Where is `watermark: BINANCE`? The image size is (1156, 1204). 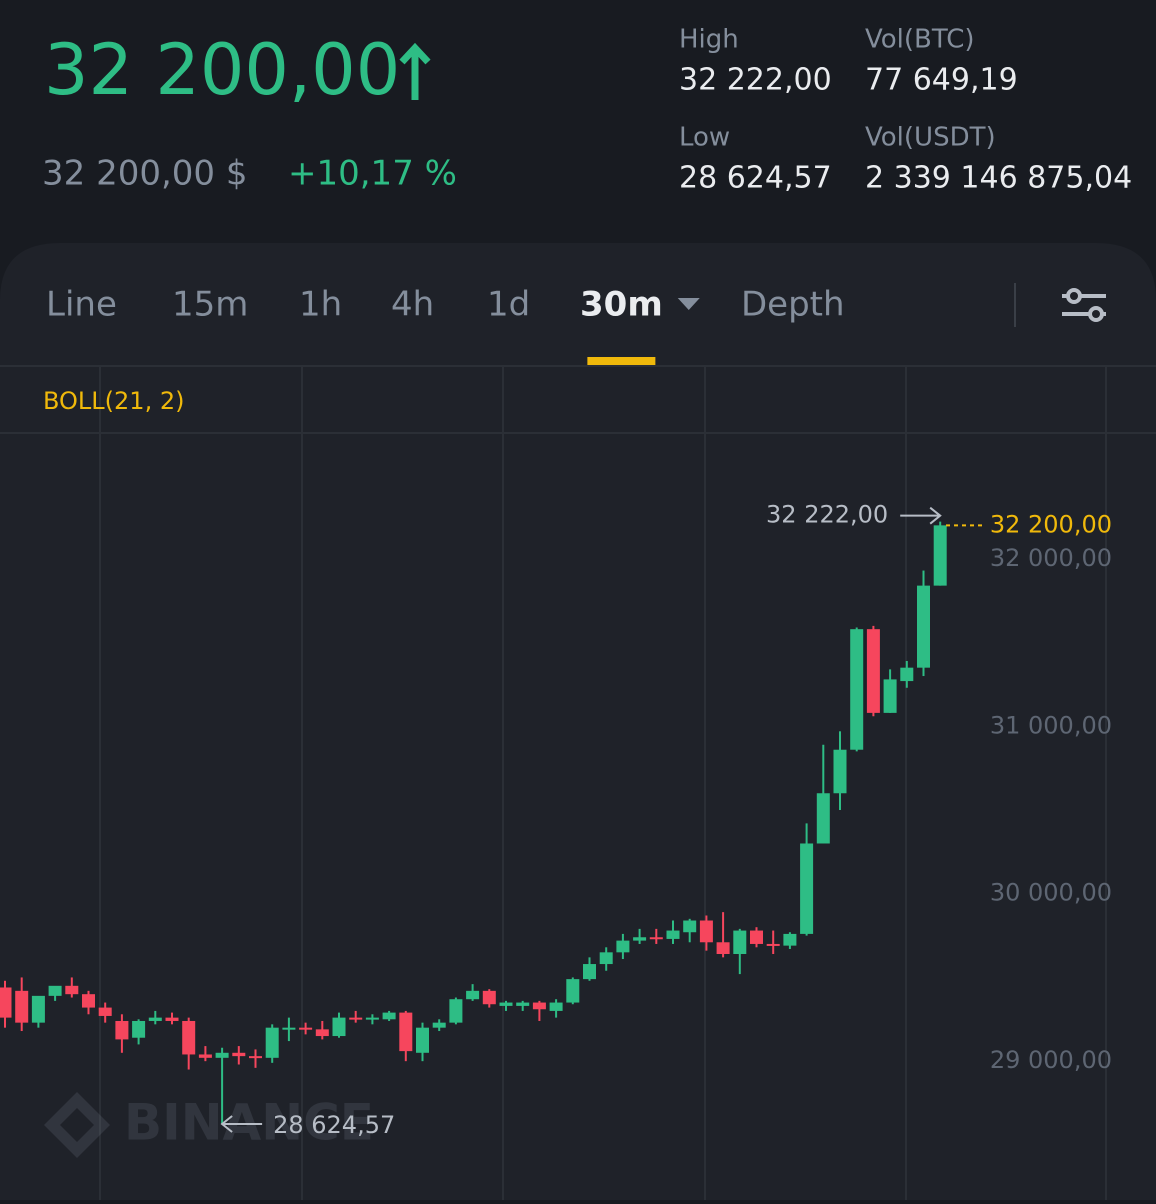
watermark: BINANCE is located at coordinates (209, 1125).